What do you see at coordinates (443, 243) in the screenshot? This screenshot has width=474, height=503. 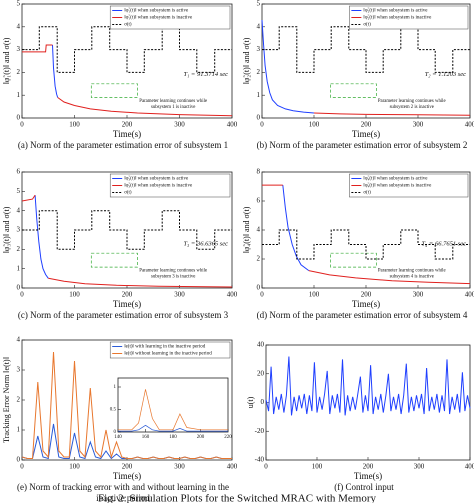 I see `annotation: T₄ = 66.7651 sec` at bounding box center [443, 243].